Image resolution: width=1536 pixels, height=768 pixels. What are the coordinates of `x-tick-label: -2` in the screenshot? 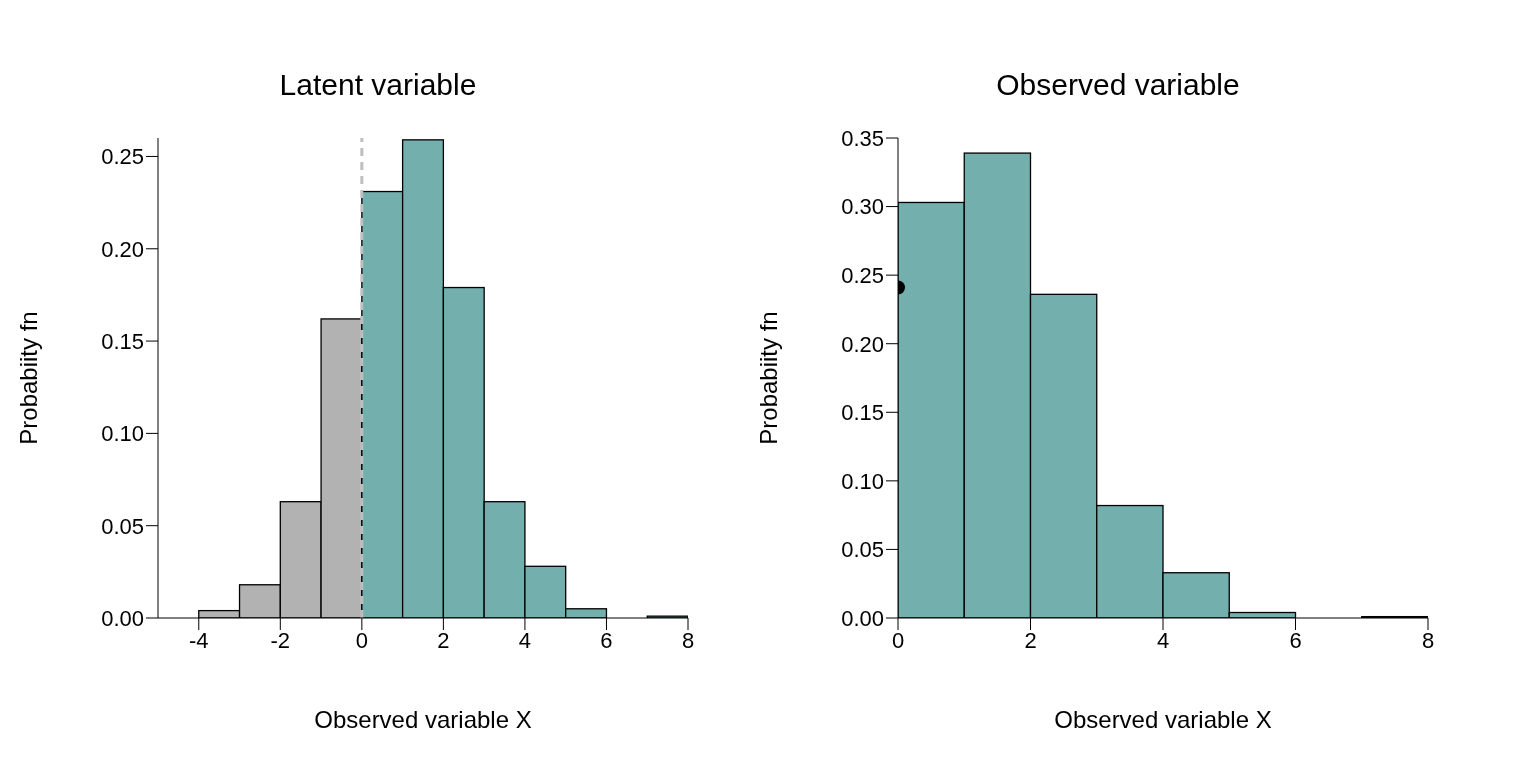 It's located at (280, 640).